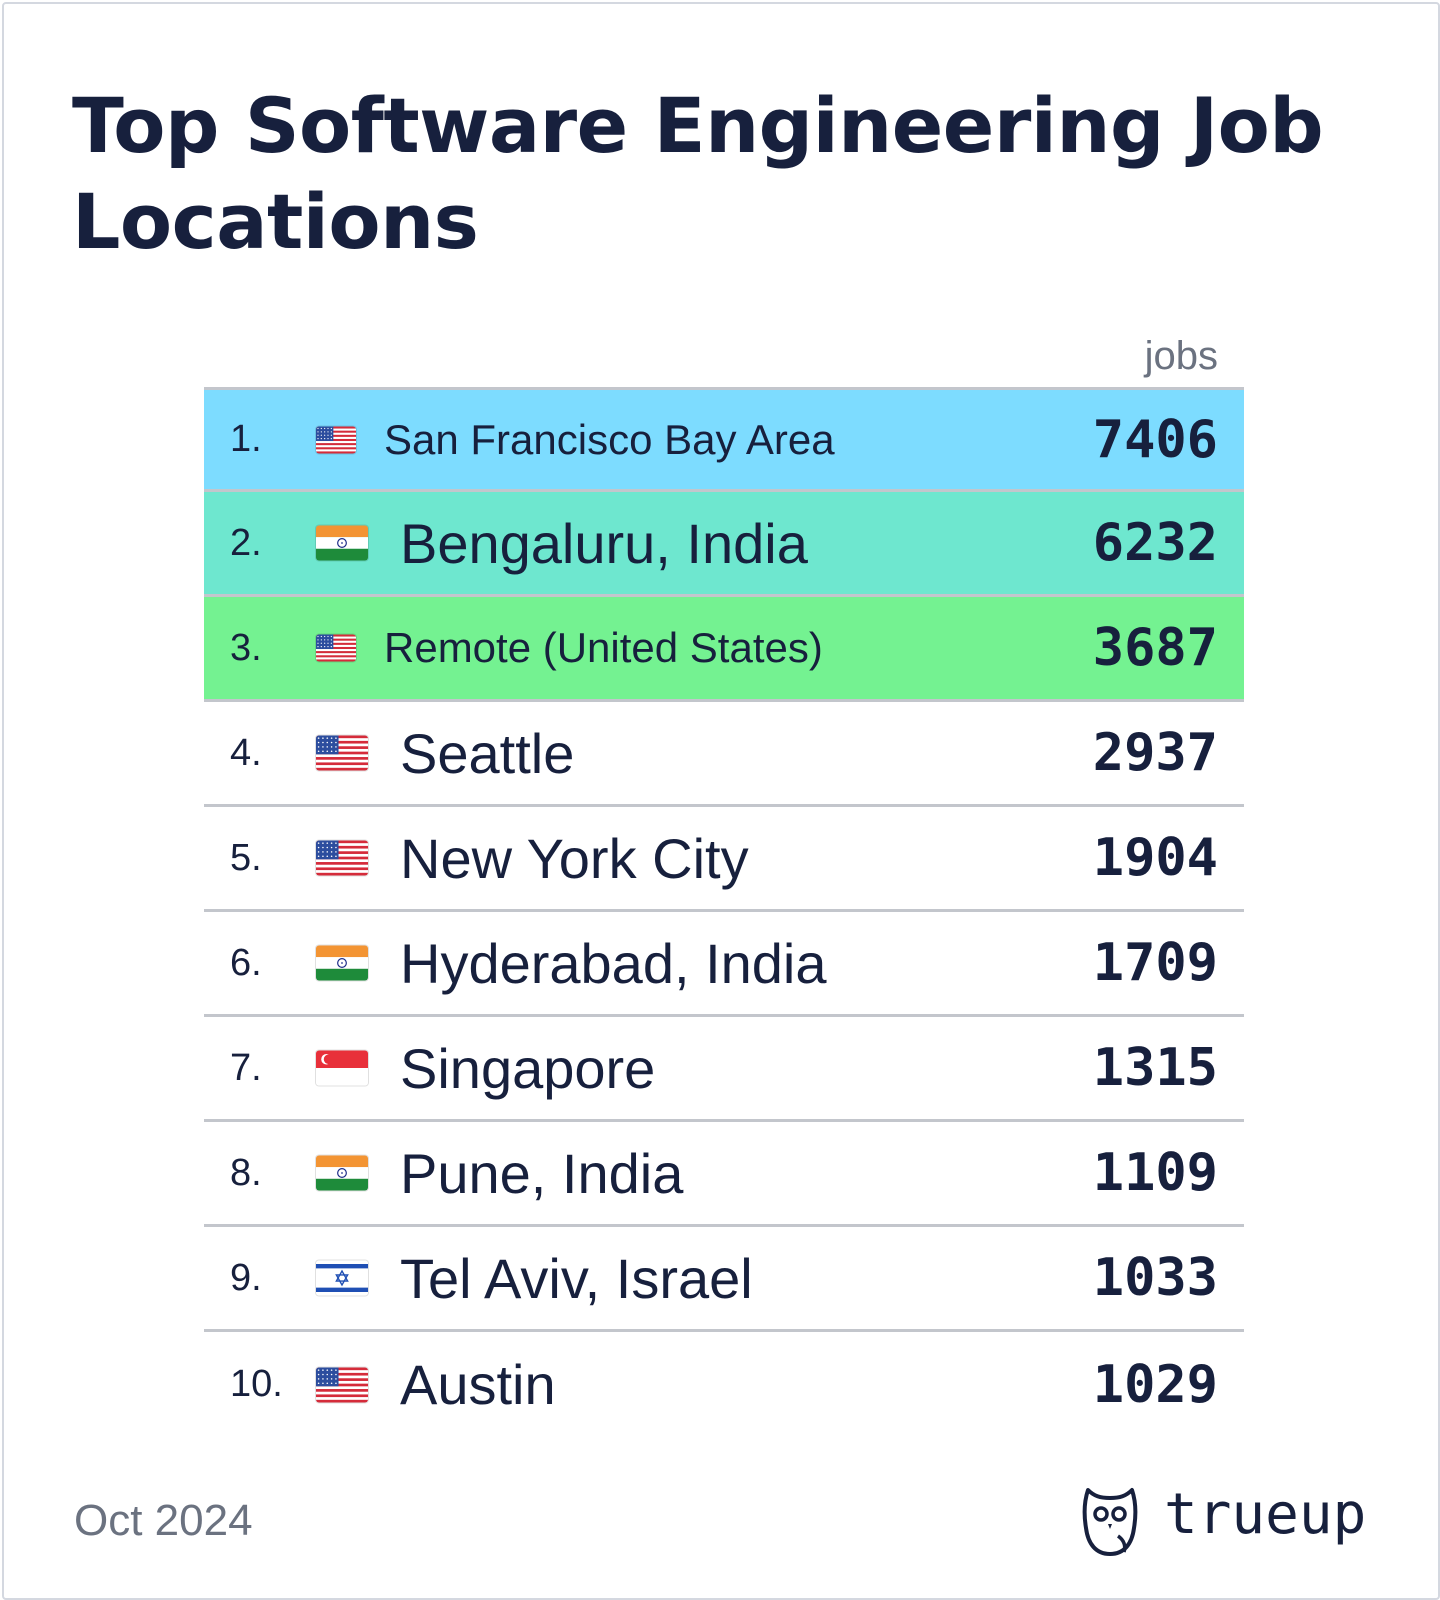 The width and height of the screenshot is (1440, 1600). I want to click on table-row: 3. Remote (United States) 3687, so click(724, 649).